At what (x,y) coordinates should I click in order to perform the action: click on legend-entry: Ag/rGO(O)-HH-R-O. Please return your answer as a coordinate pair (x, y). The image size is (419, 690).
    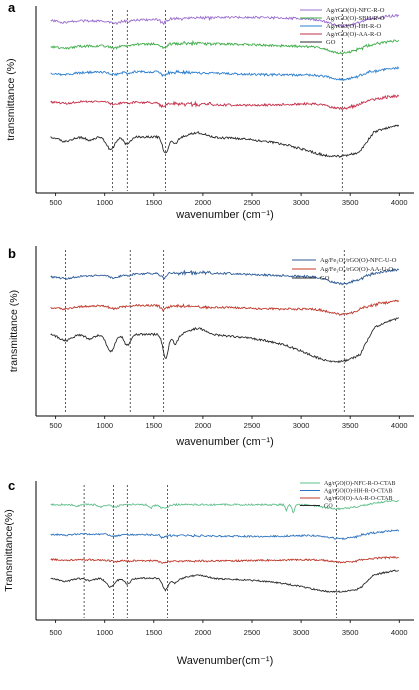
    Looking at the image, I should click on (354, 26).